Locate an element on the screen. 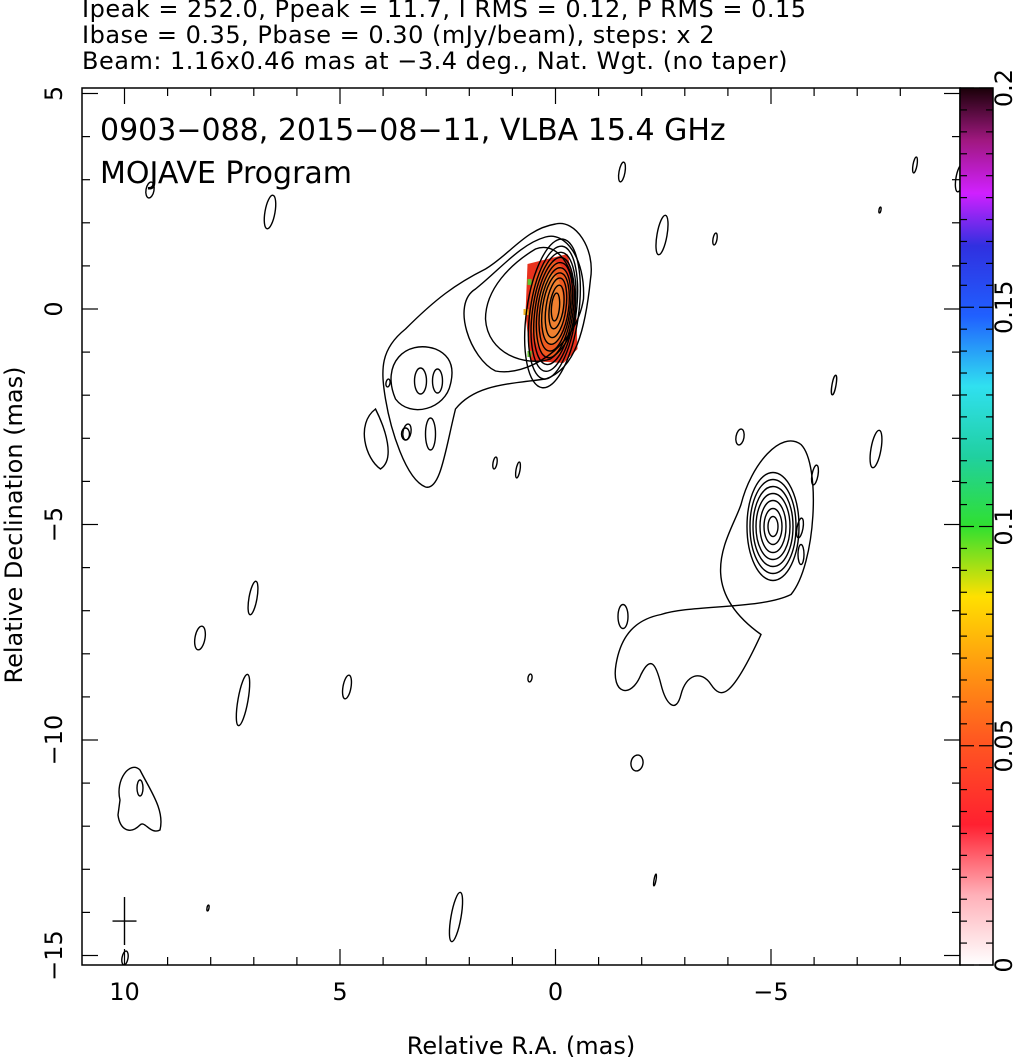 The height and width of the screenshot is (1060, 1021). x-tick-label: 0 is located at coordinates (555, 992).